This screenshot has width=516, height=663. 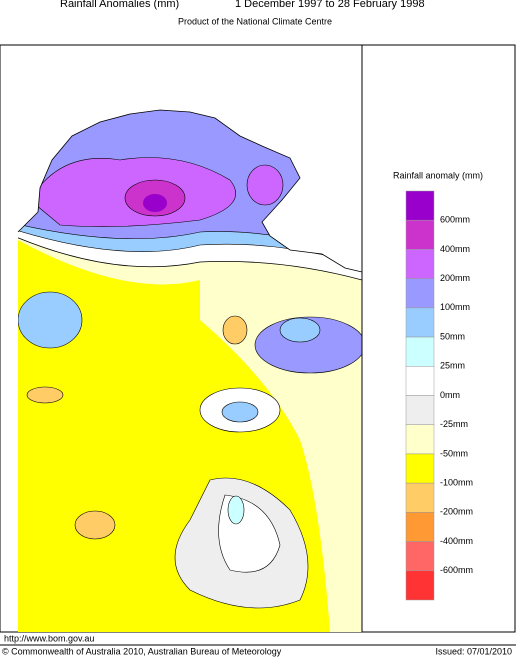 What do you see at coordinates (455, 278) in the screenshot?
I see `legend-label: 200mm` at bounding box center [455, 278].